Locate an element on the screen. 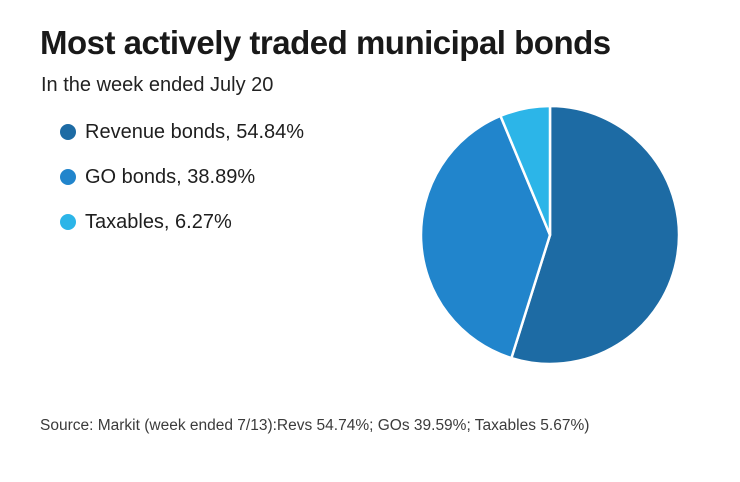  legend-label: Revenue bonds, 54.84% is located at coordinates (195, 131).